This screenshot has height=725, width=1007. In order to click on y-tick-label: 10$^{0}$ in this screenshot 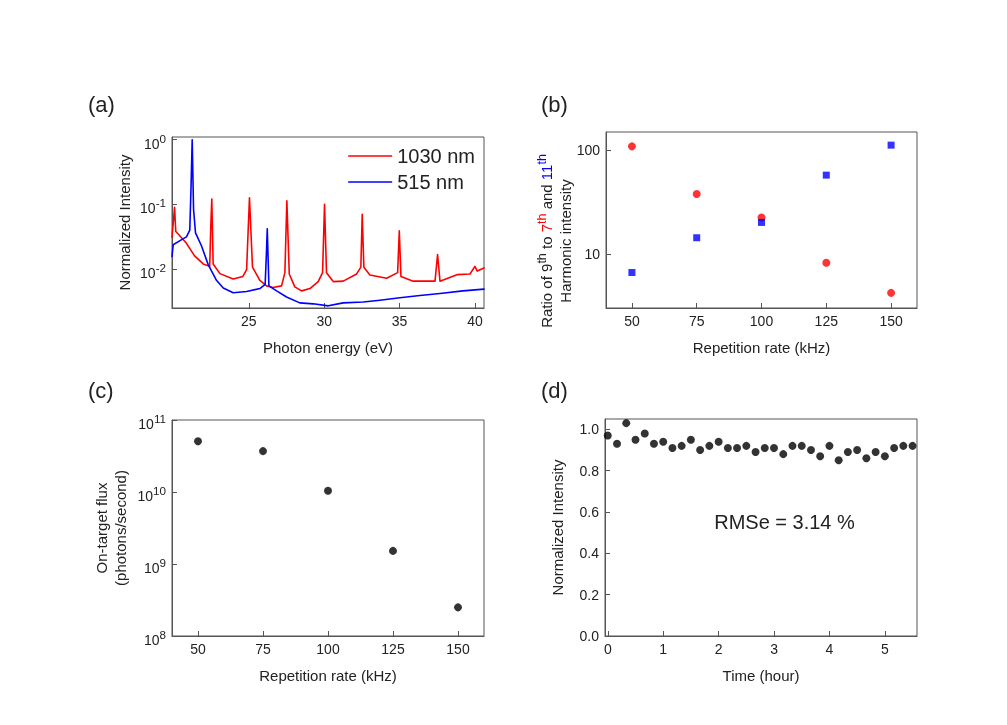, I will do `click(154, 141)`.